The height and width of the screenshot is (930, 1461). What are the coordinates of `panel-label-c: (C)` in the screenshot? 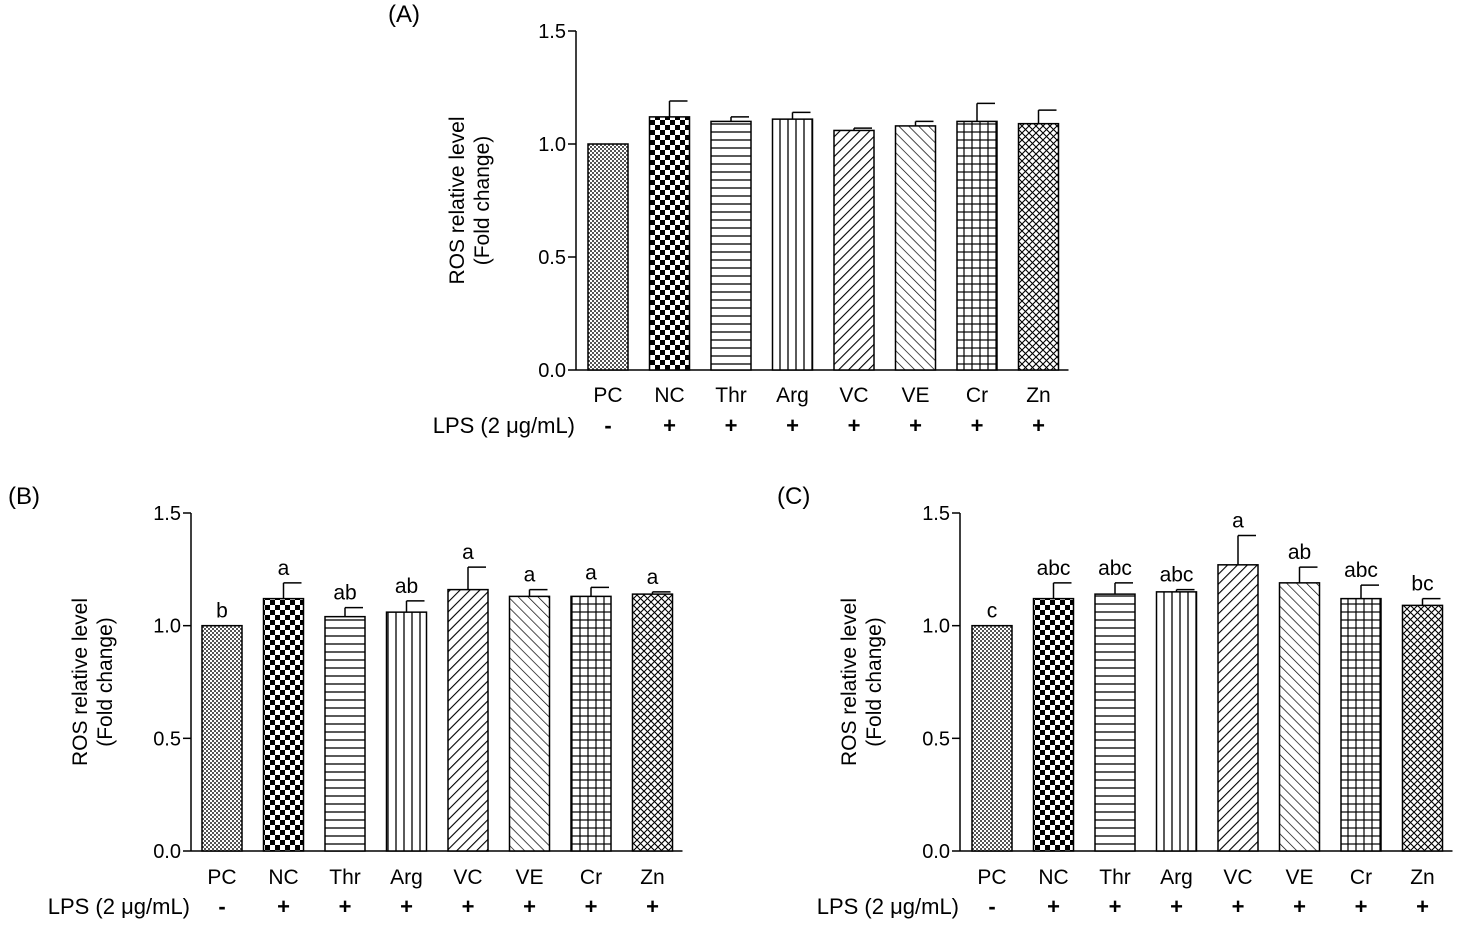 It's located at (793, 496).